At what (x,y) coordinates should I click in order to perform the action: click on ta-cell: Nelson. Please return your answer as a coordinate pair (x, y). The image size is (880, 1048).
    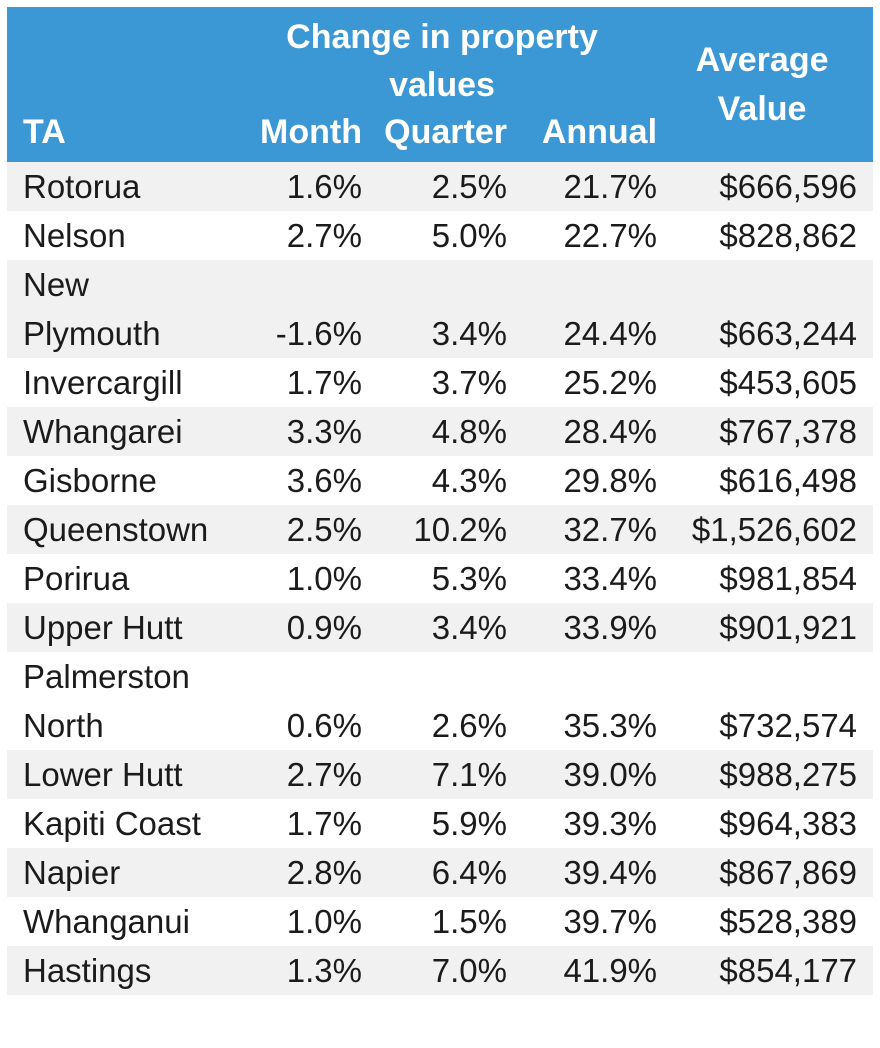
    Looking at the image, I should click on (74, 235).